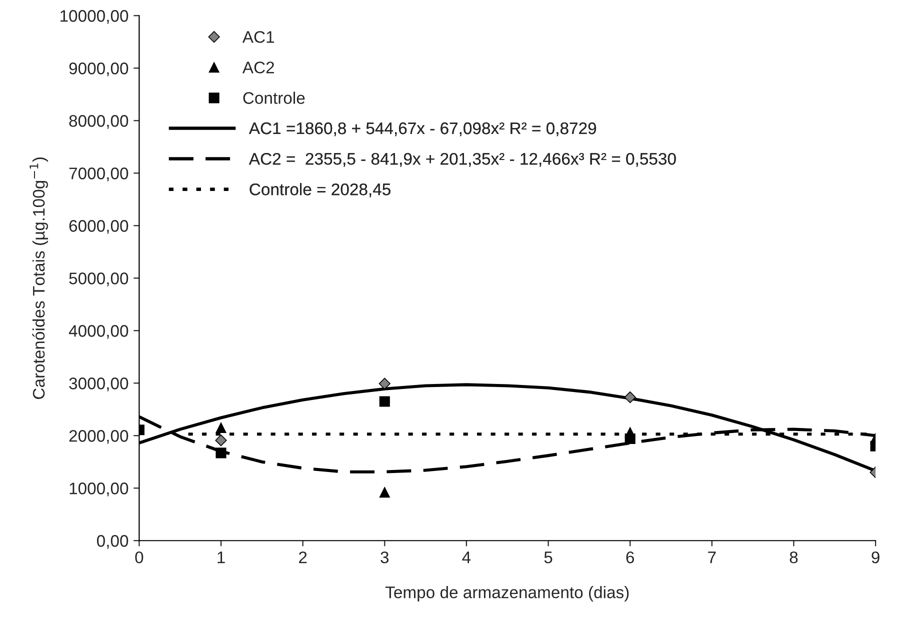 The image size is (898, 625). What do you see at coordinates (794, 557) in the screenshot?
I see `x-tick-label: 8` at bounding box center [794, 557].